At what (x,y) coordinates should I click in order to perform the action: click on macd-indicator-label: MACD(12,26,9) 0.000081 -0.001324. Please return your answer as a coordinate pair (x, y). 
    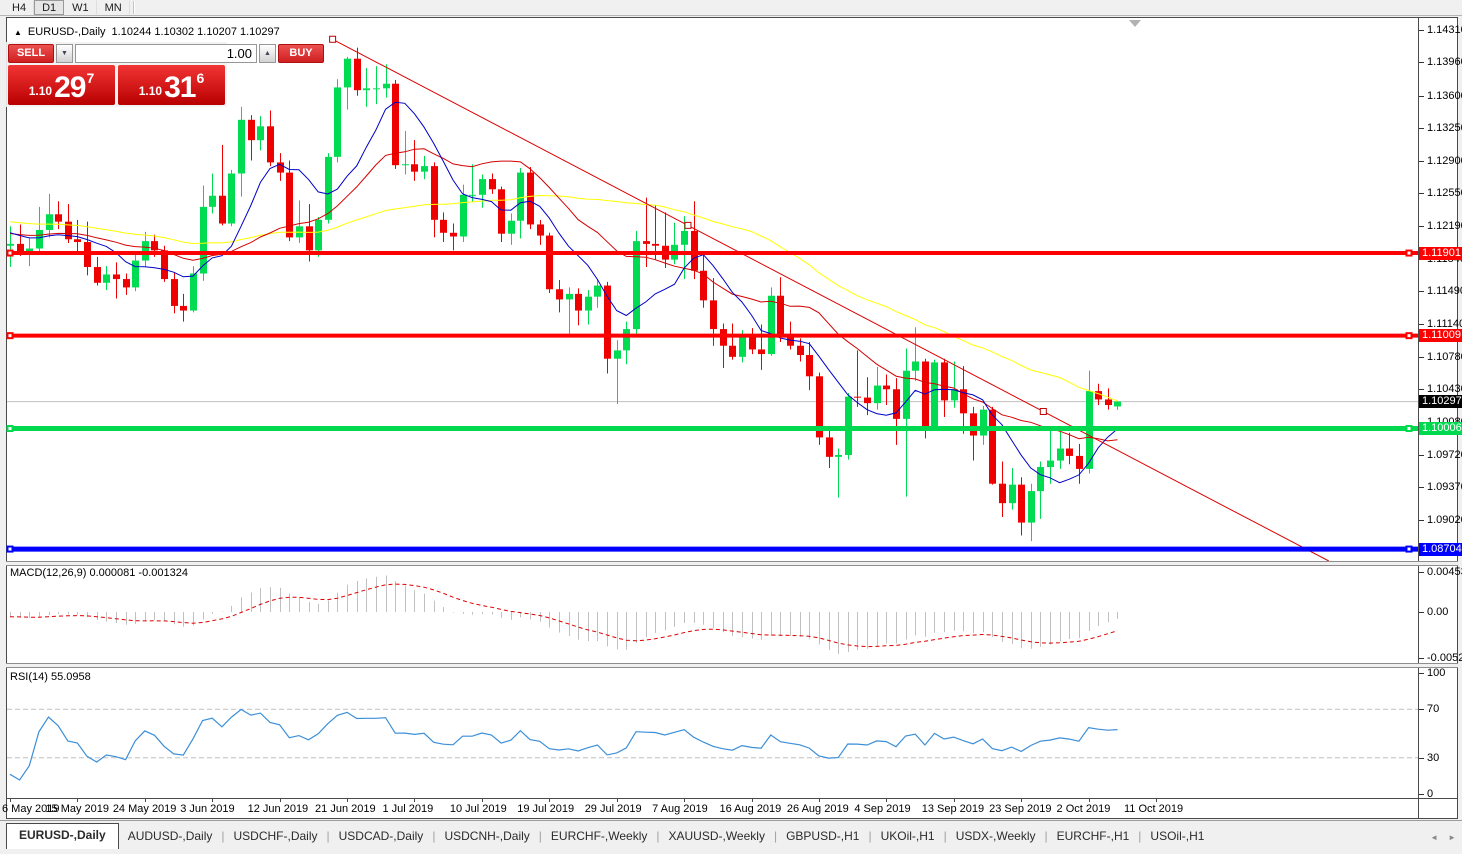
    Looking at the image, I should click on (99, 573).